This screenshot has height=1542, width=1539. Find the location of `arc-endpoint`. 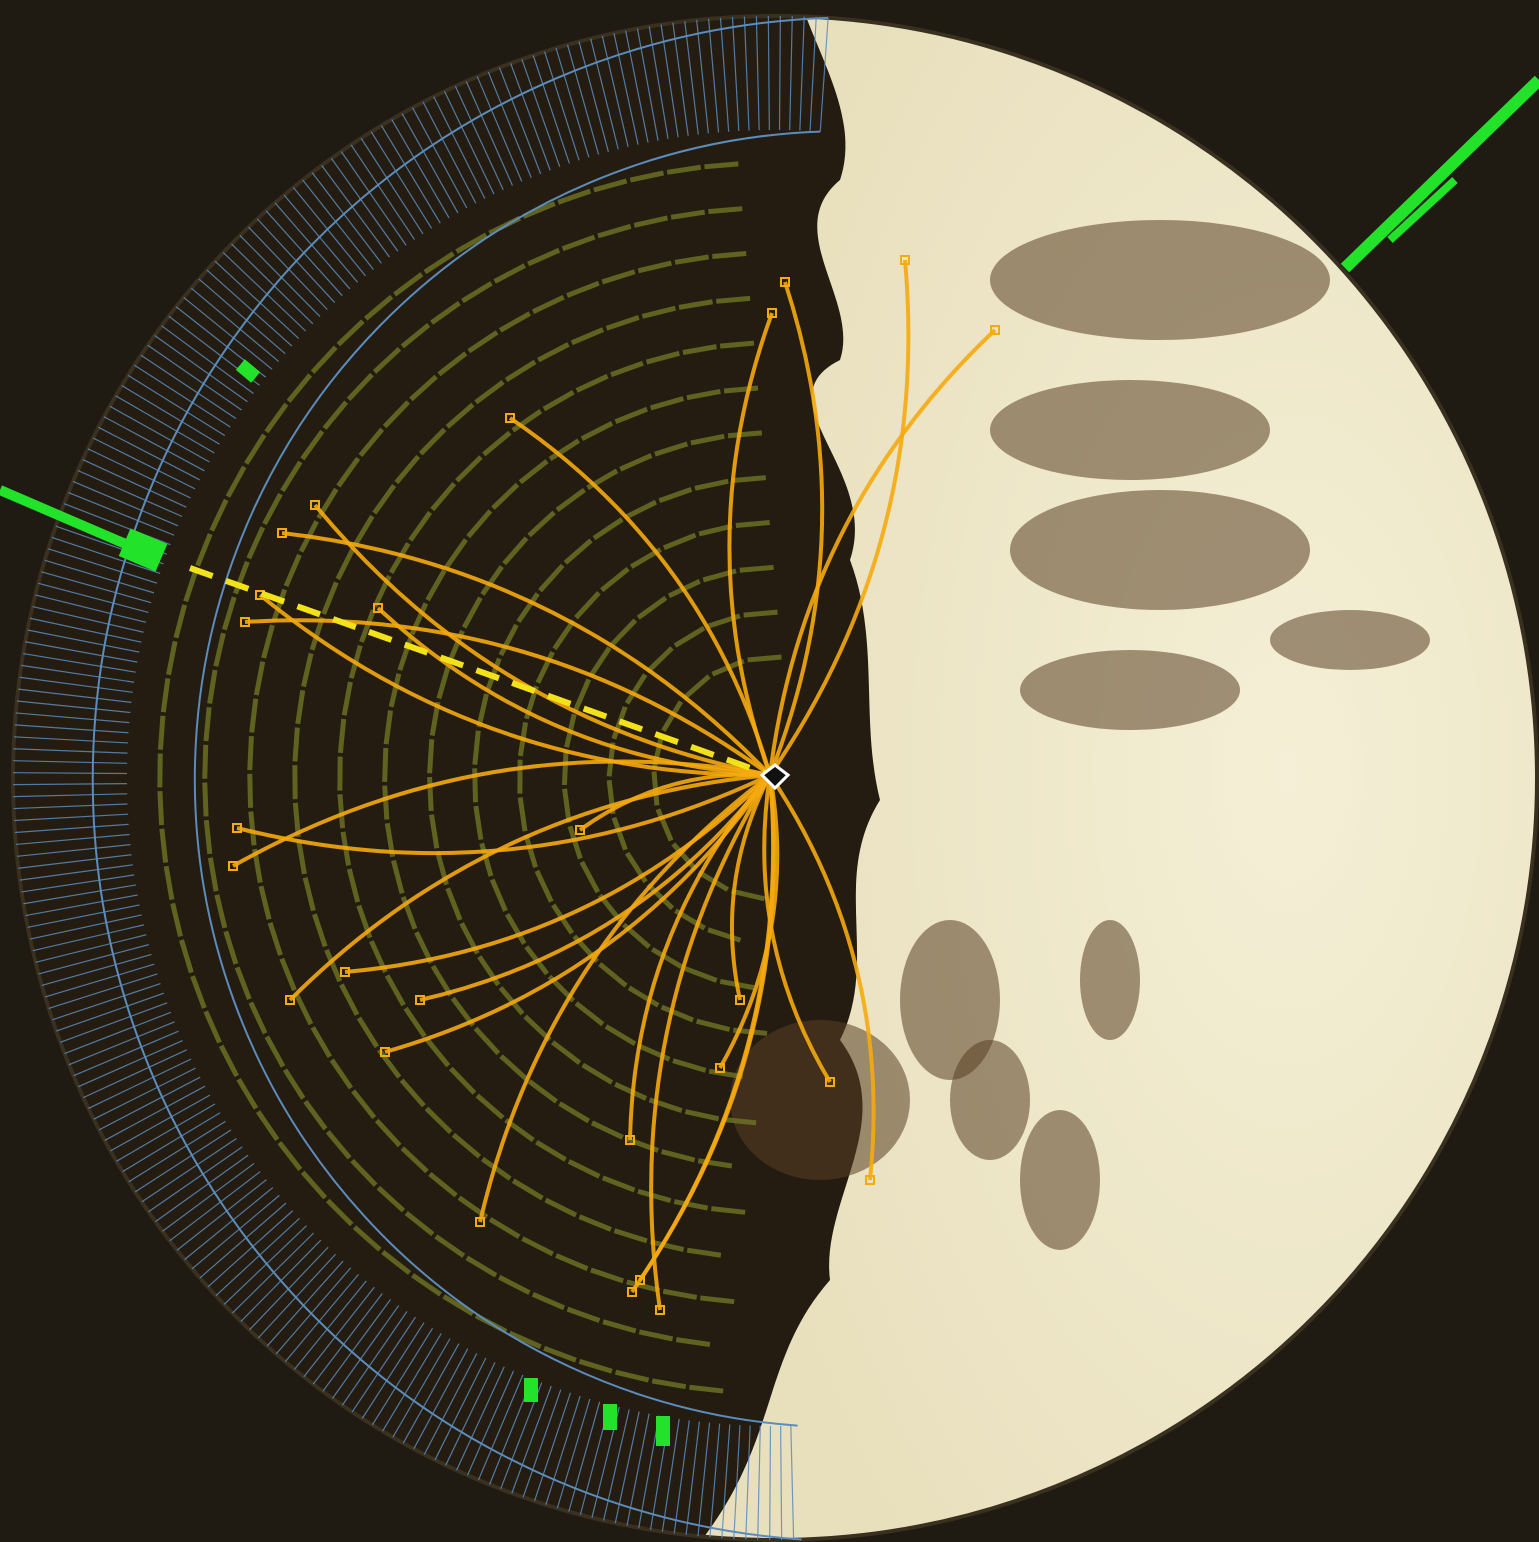

arc-endpoint is located at coordinates (640, 1280).